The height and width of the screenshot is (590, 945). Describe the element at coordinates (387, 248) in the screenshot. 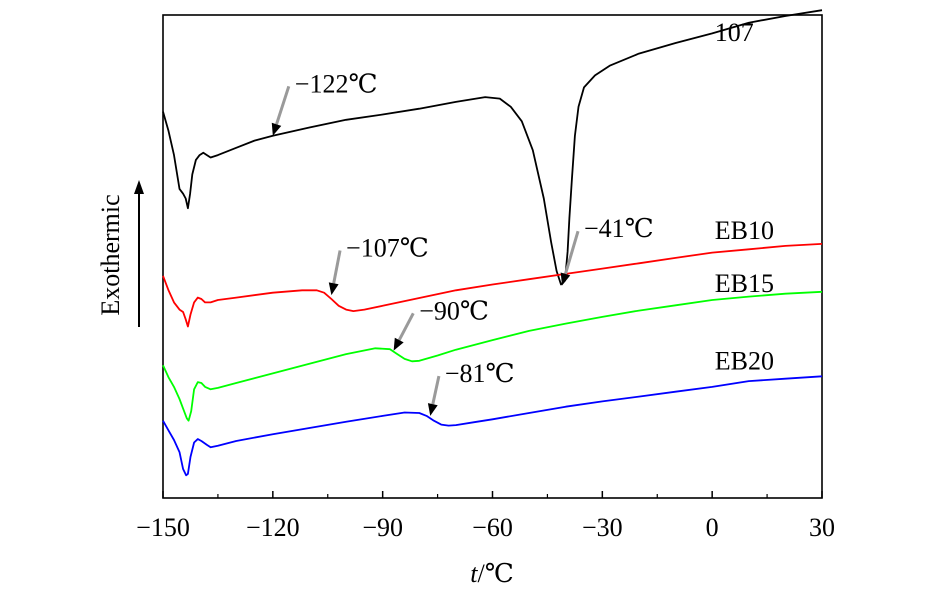

I see `annotation-label: −107℃` at that location.